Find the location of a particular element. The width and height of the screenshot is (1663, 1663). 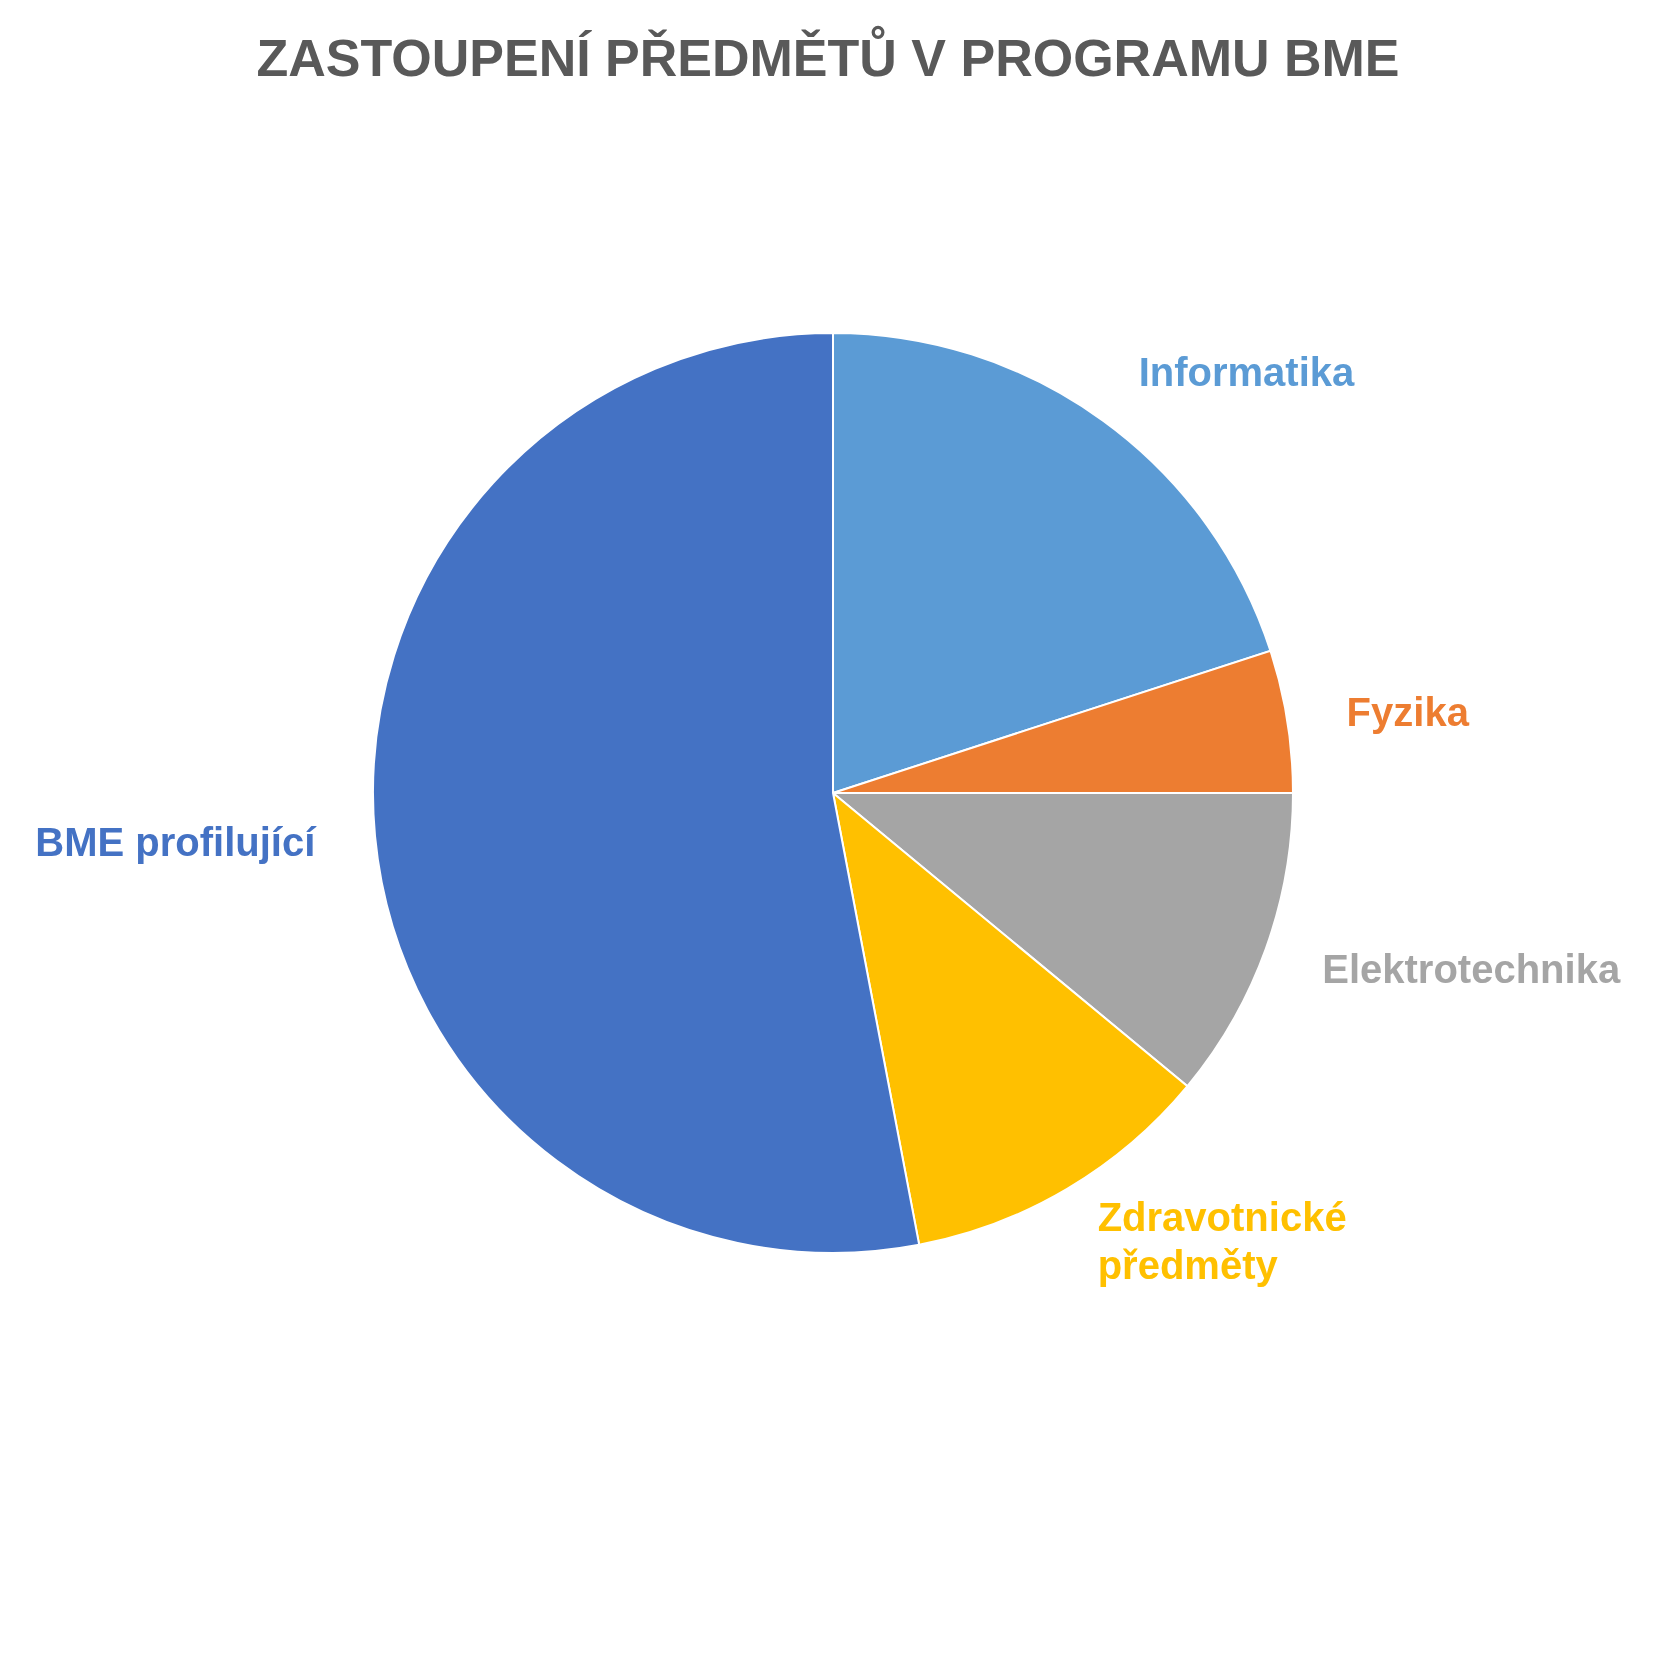

slice-label: Informatika is located at coordinates (1247, 372).